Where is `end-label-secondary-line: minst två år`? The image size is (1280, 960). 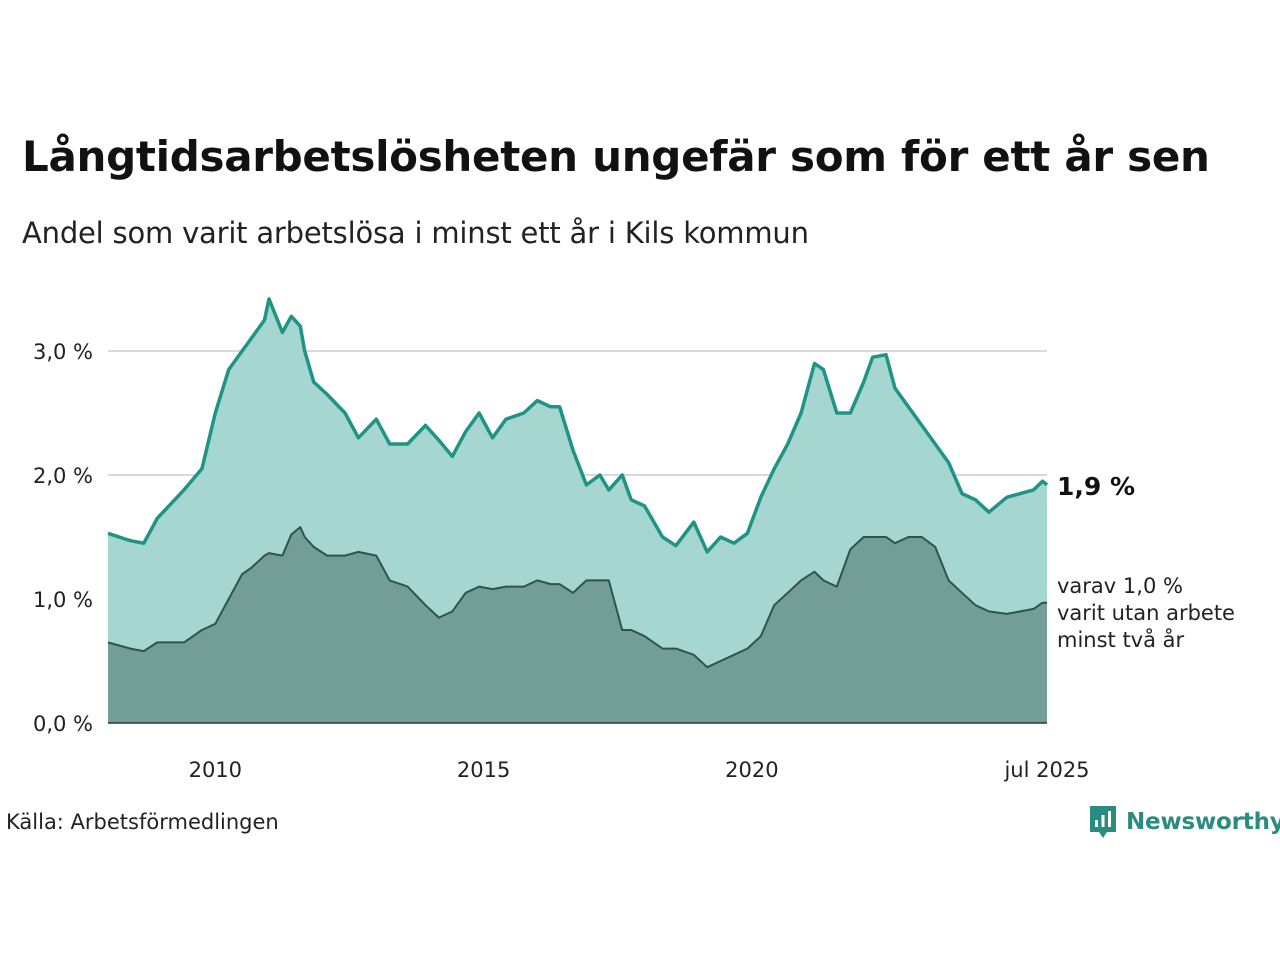
end-label-secondary-line: minst två år is located at coordinates (1121, 639).